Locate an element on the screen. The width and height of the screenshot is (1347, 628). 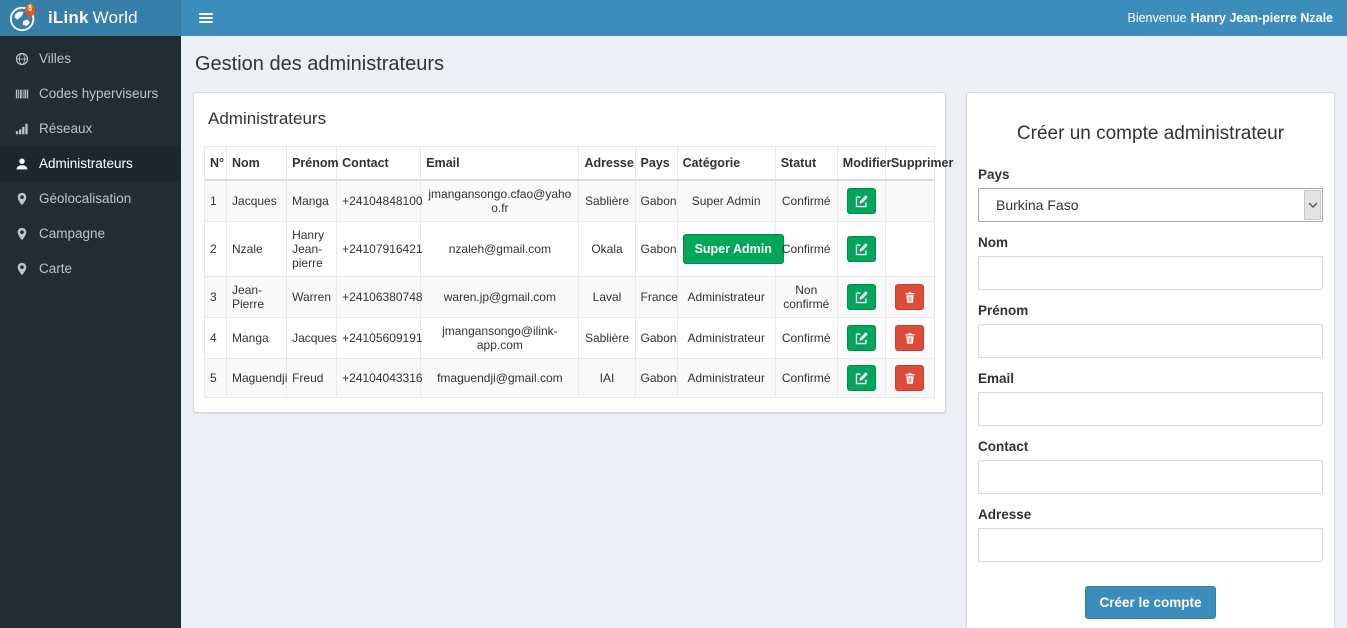
cell-nom: Jean-Pierre is located at coordinates (257, 297).